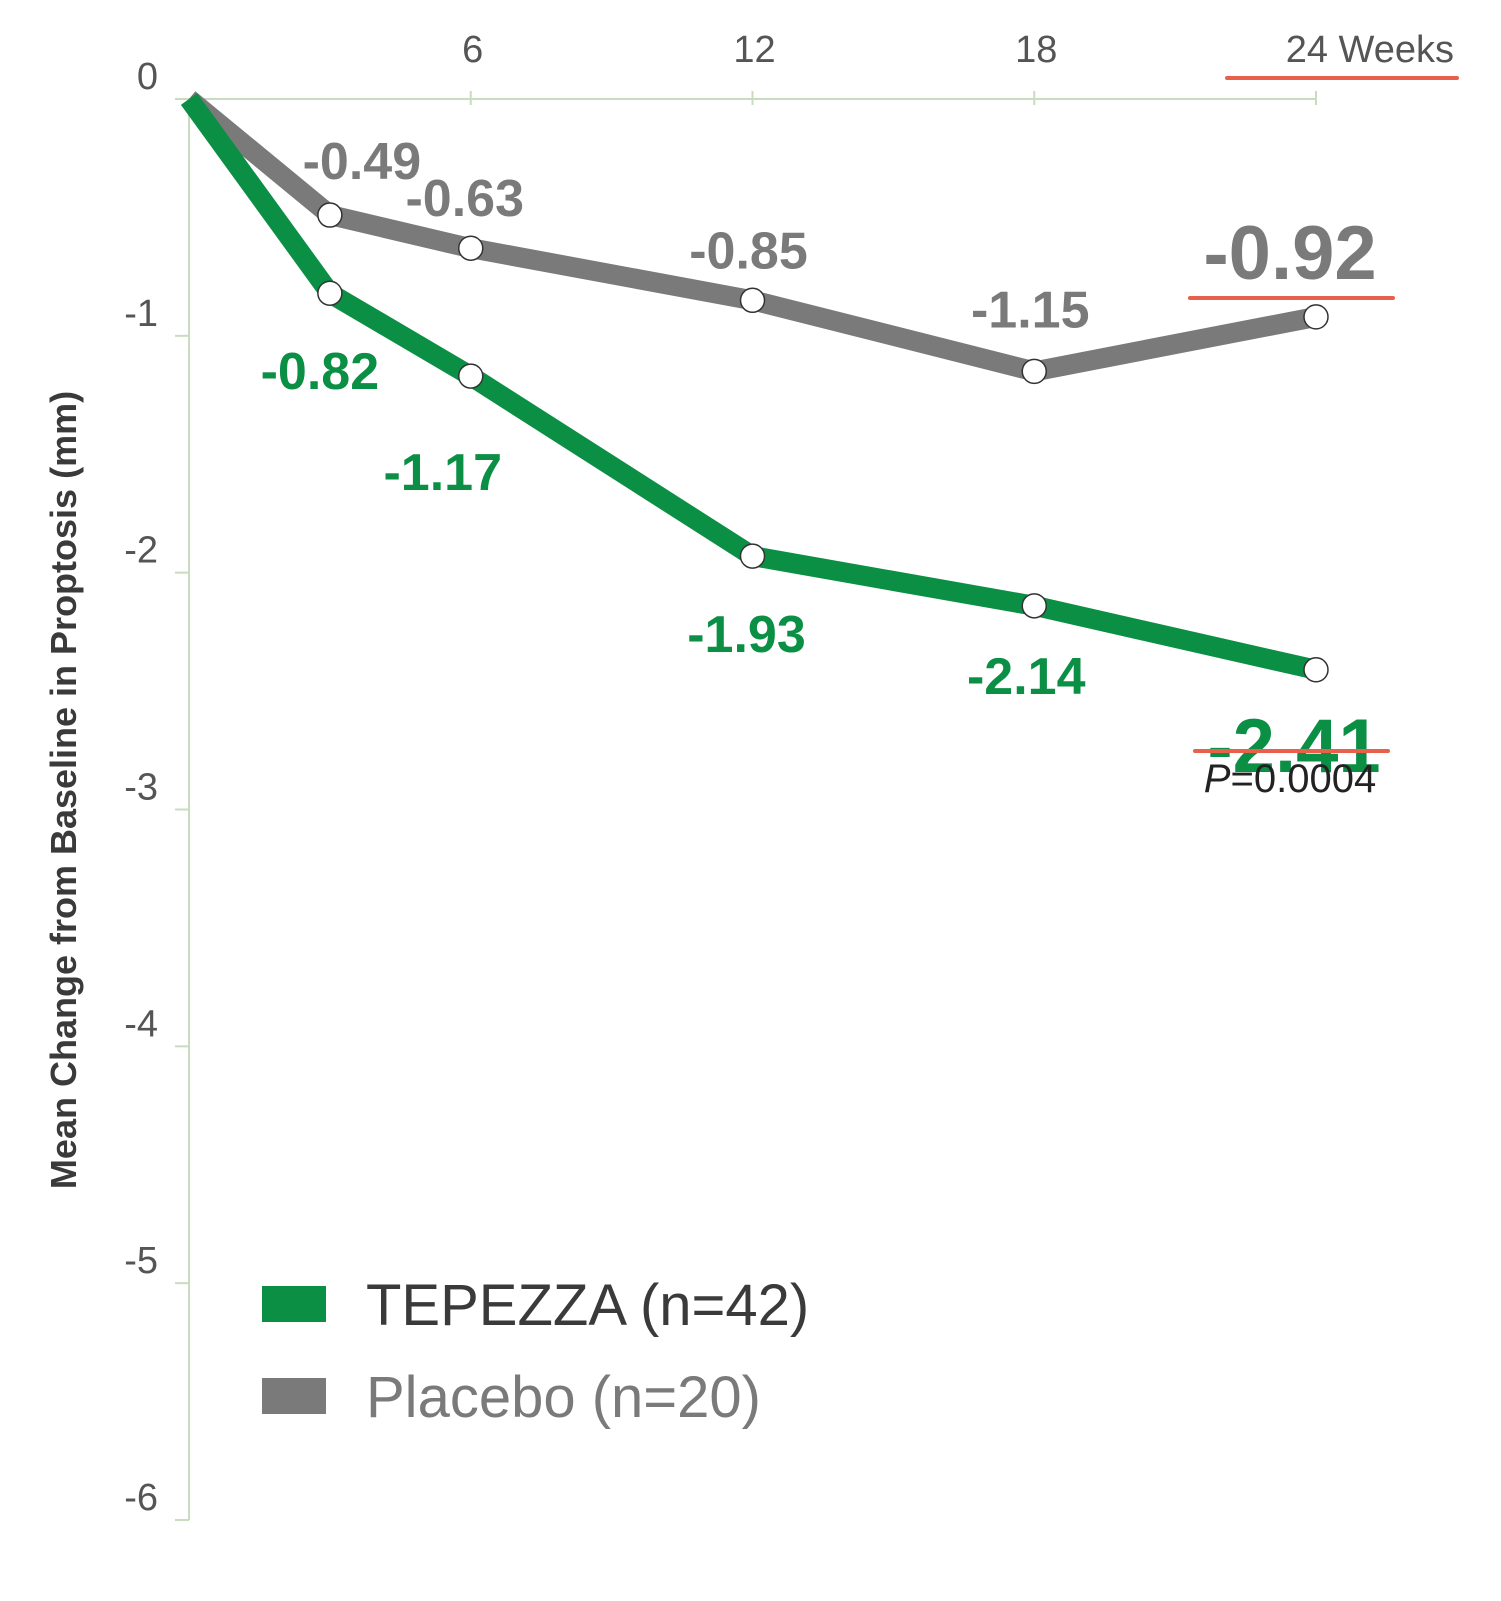 The width and height of the screenshot is (1501, 1601). I want to click on legend: TEPEZZA (n=42) Placebo (n=20), so click(535, 1351).